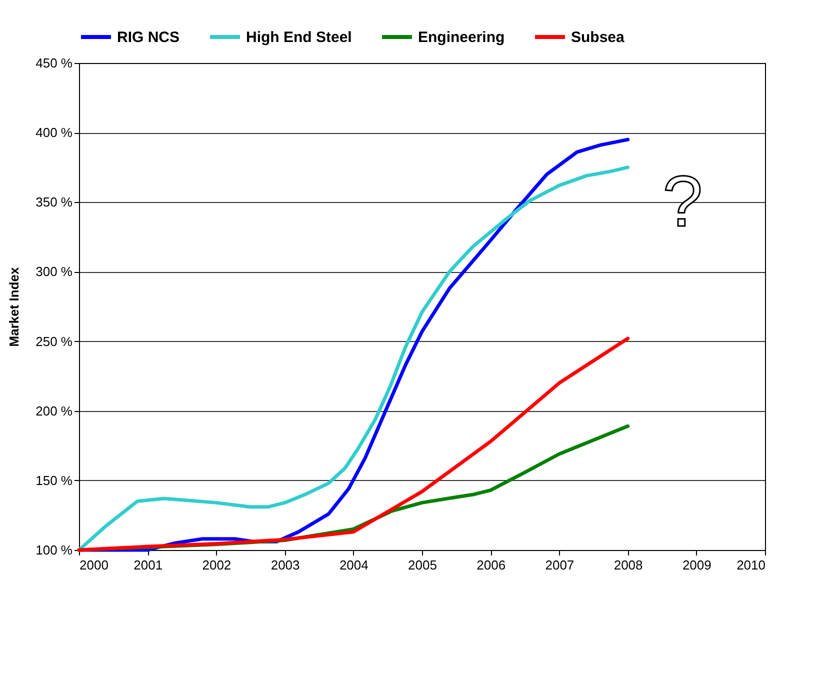 The height and width of the screenshot is (683, 836). I want to click on y-tick-label: 300 %, so click(54, 272).